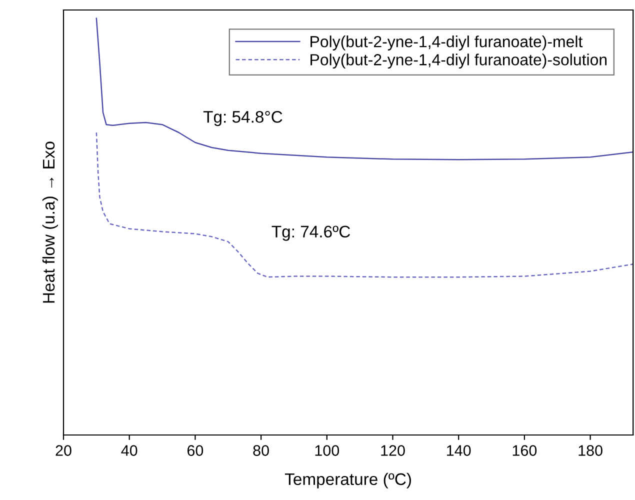 This screenshot has width=635, height=500. I want to click on x-axis-title: Temperature (ºC), so click(347, 480).